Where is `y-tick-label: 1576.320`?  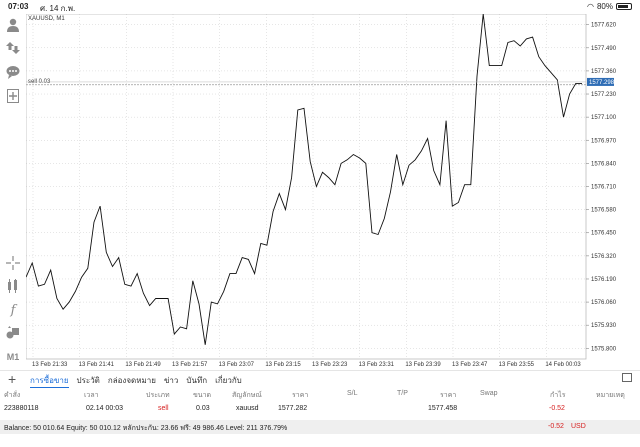
y-tick-label: 1576.320 is located at coordinates (604, 257).